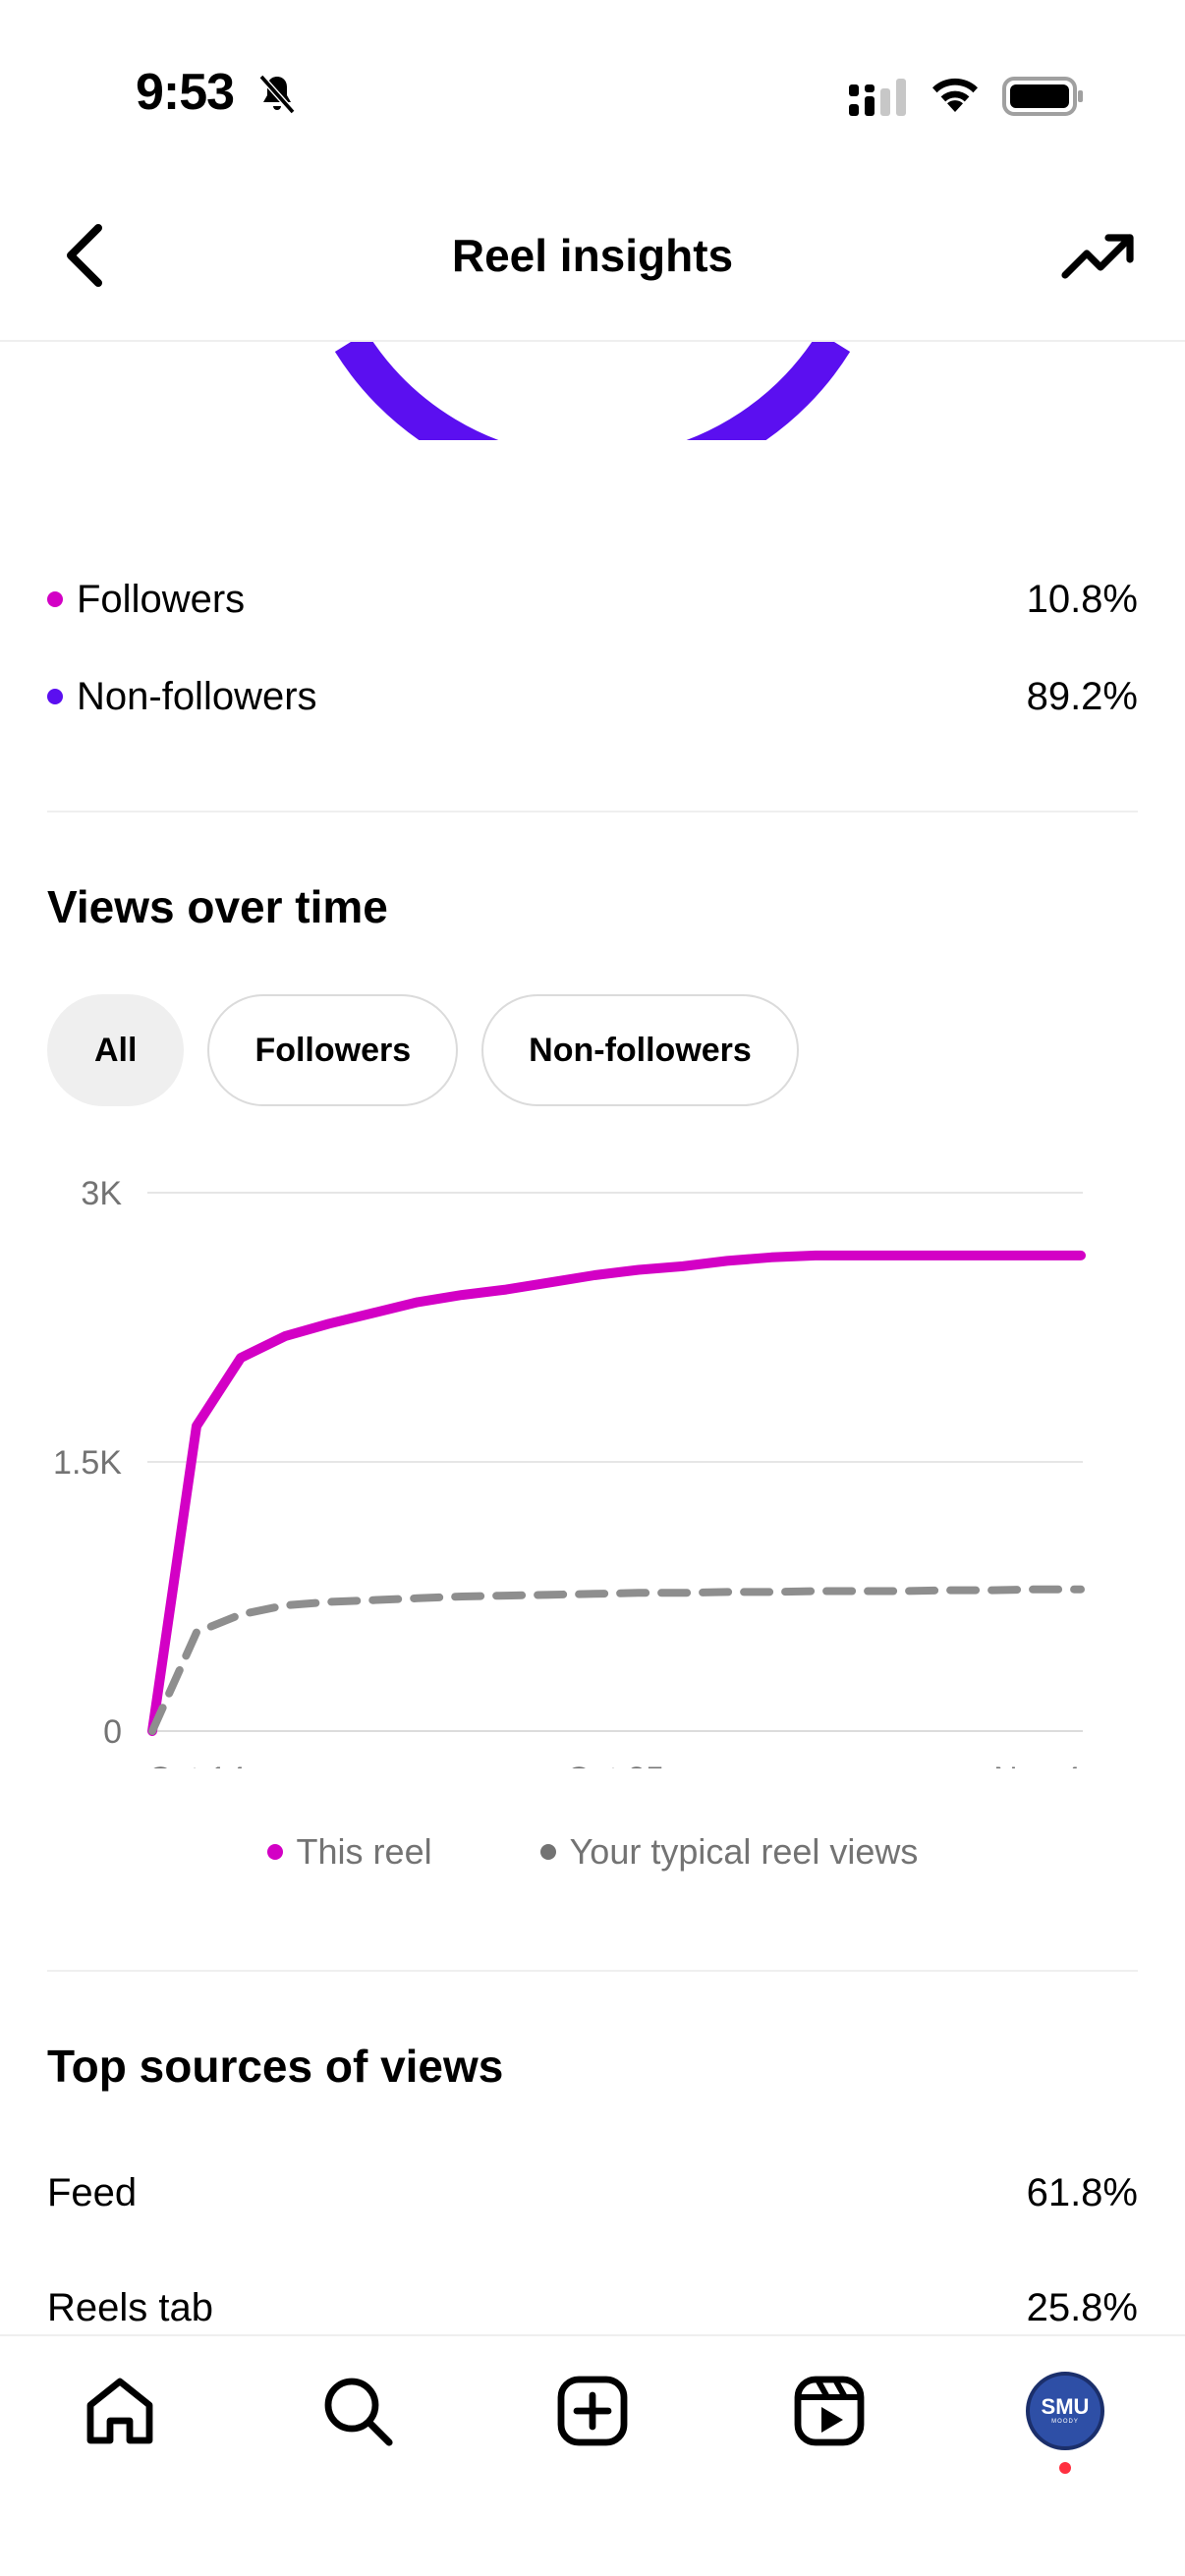  Describe the element at coordinates (617, 1660) in the screenshot. I see `series-line-typical-reel-views` at that location.